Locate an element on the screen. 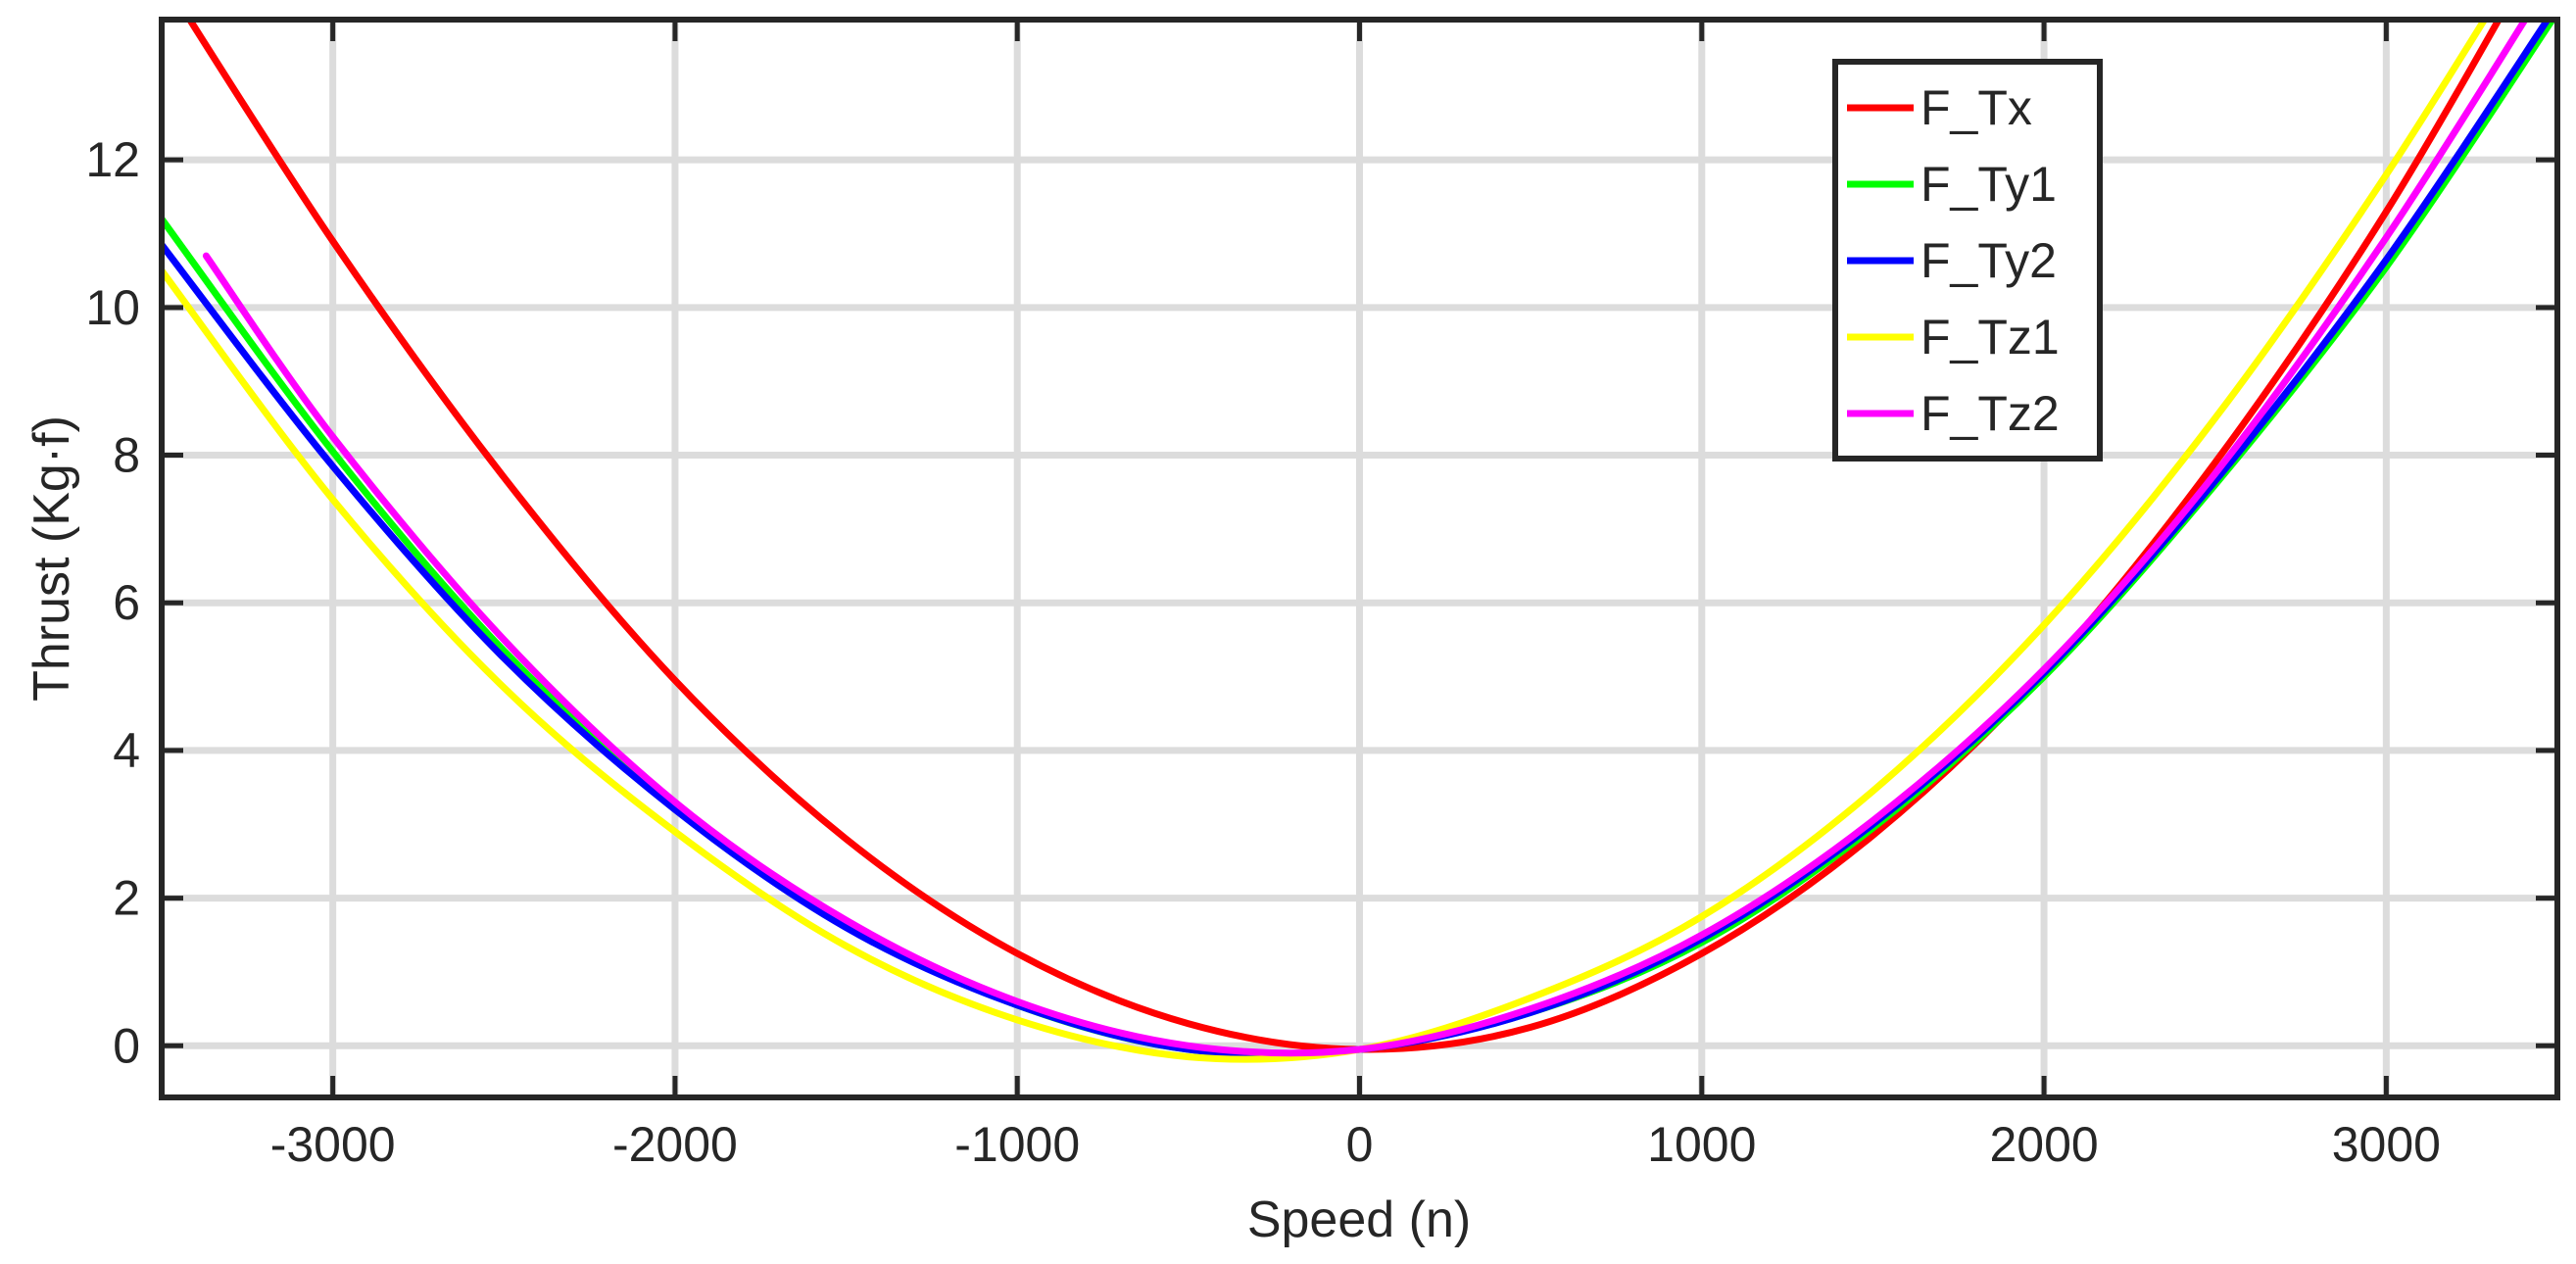  x-tick-labels: -3000 -2000 -1000 0 1000 2000 3000 is located at coordinates (1355, 1144).